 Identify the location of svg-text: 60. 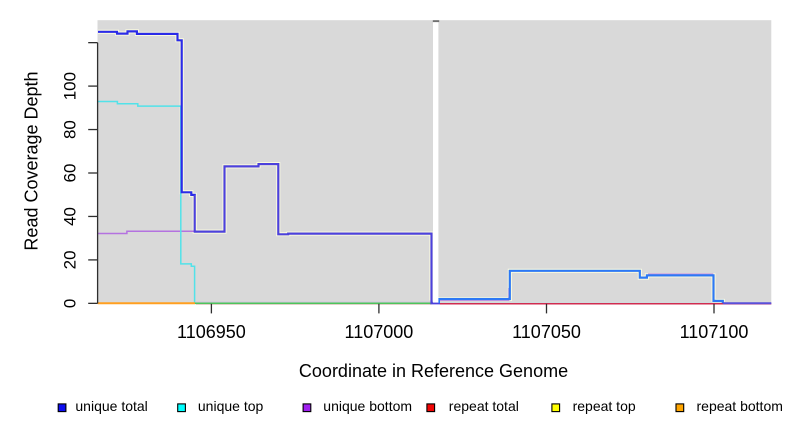
(69, 173).